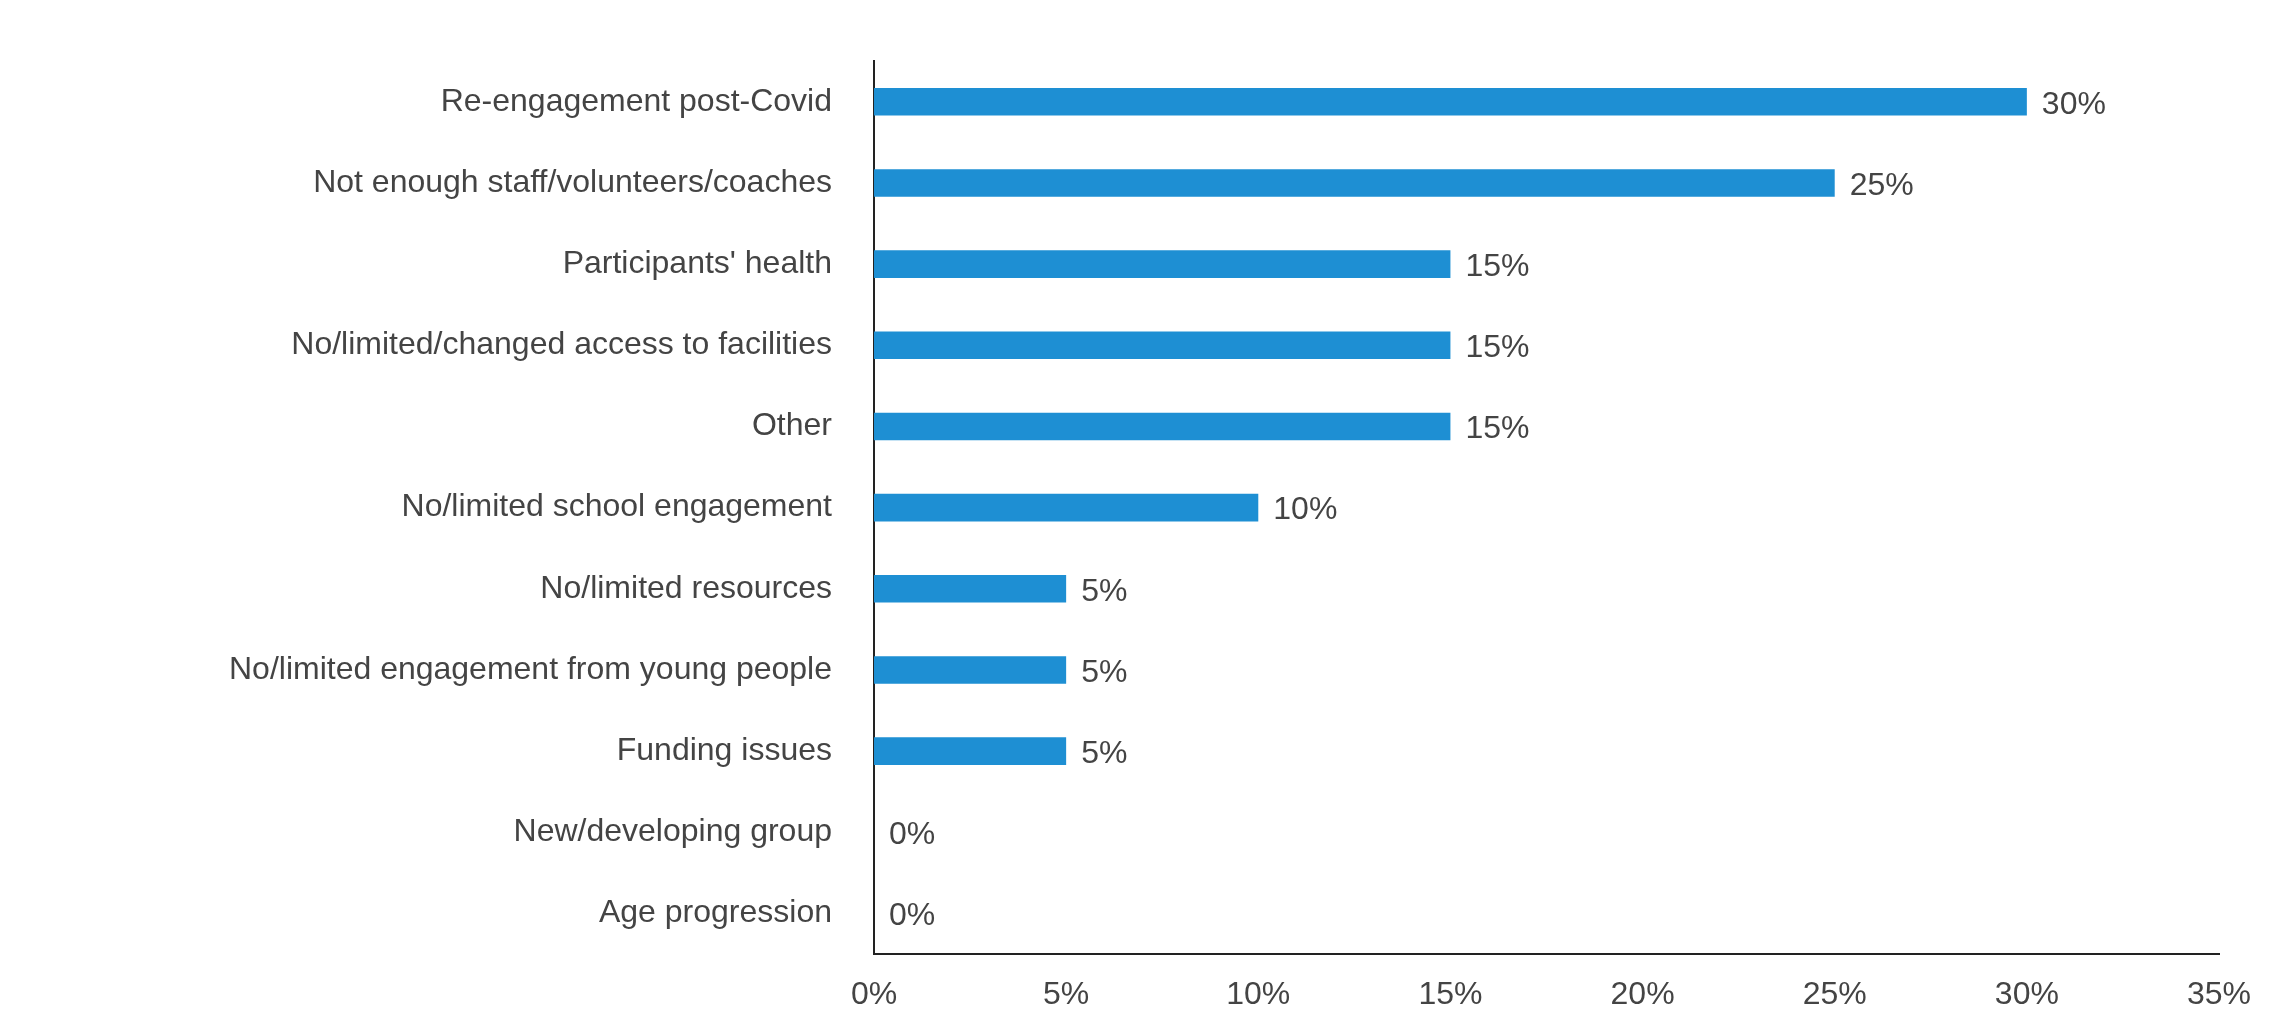  What do you see at coordinates (1258, 993) in the screenshot?
I see `x-tick-label: 10%` at bounding box center [1258, 993].